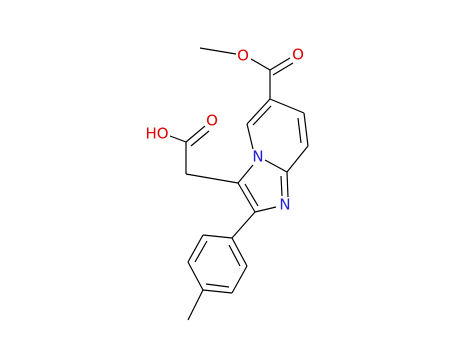 This screenshot has height=350, width=455. I want to click on atom-label: HO, so click(156, 134).